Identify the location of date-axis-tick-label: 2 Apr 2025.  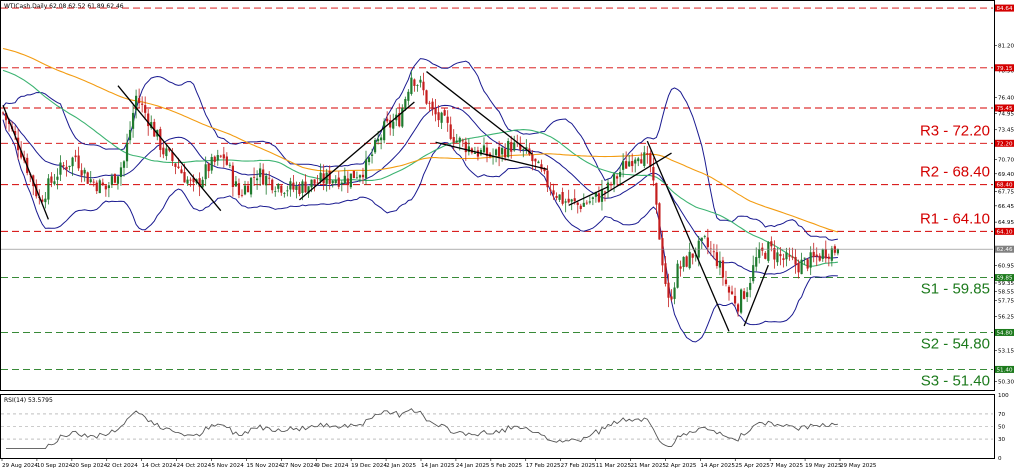
(680, 466).